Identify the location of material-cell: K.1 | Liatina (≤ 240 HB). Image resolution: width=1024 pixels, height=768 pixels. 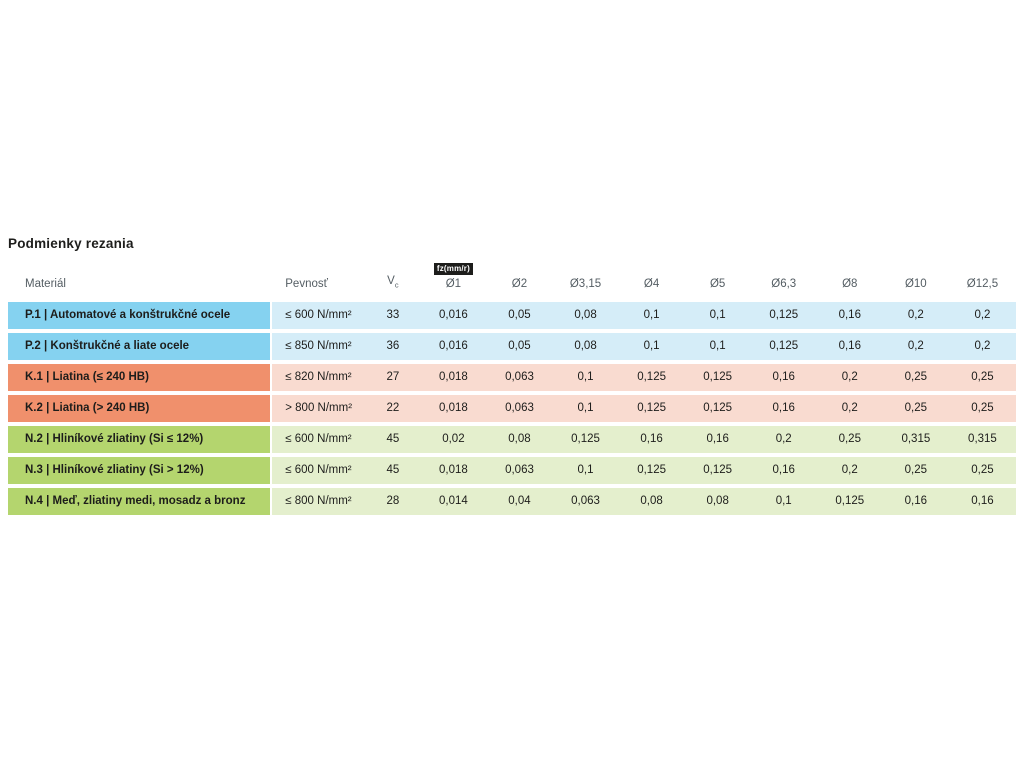
(140, 377).